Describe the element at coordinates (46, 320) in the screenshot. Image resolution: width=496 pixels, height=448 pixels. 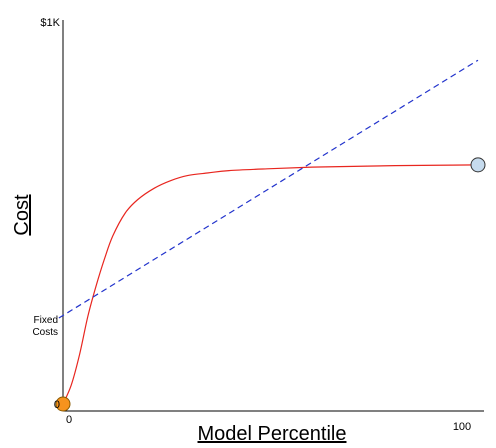
I see `fixed-costs-annotation: Fixed` at that location.